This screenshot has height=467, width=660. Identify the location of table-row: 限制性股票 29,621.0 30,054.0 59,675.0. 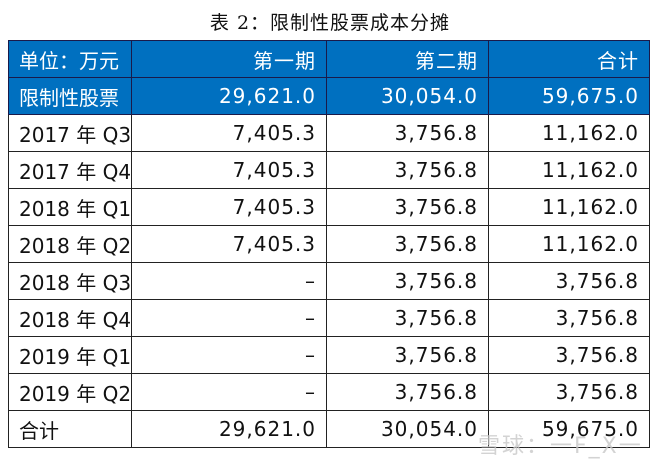
(329, 96).